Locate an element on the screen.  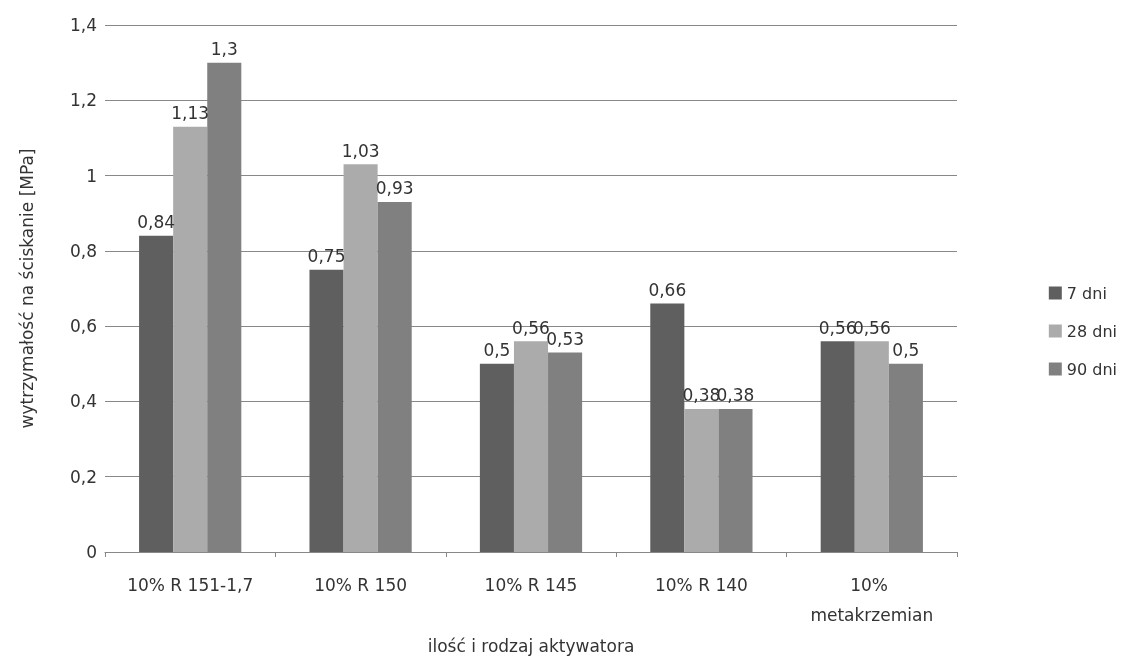
y-axis-title: wytrzymałość na ściskanie [MPa] is located at coordinates (26, 288).